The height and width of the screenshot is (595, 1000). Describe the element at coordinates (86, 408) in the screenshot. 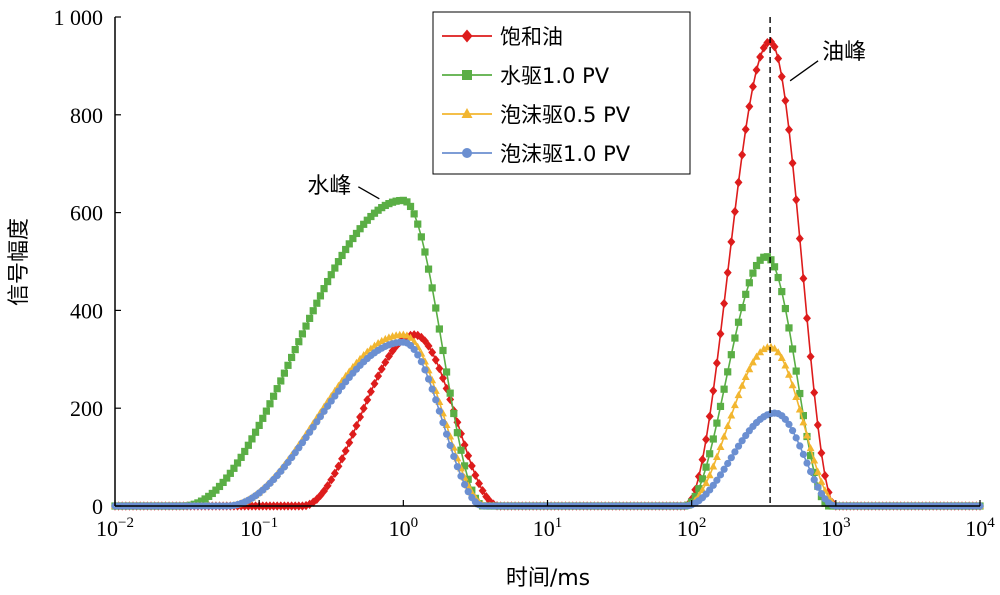

I see `y-tick-label: 200` at that location.